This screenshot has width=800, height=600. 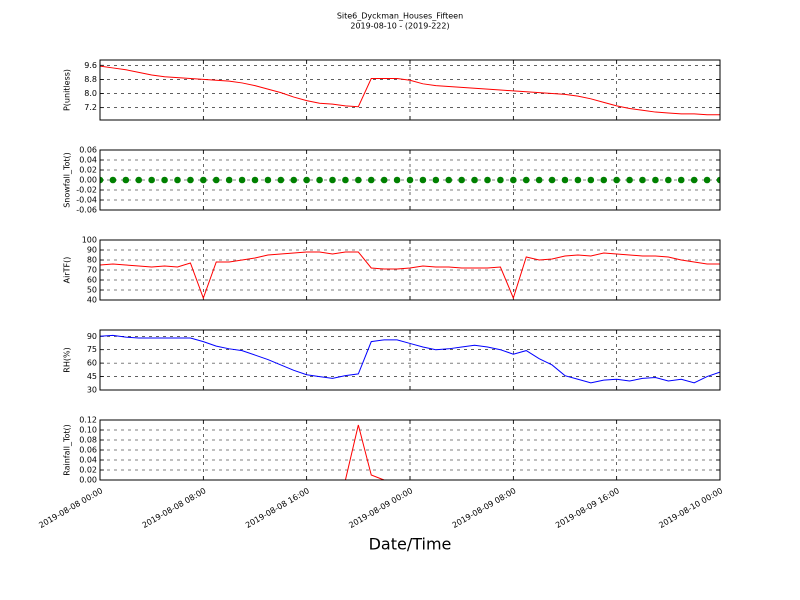 I want to click on y-tick-label: 40, so click(x=92, y=300).